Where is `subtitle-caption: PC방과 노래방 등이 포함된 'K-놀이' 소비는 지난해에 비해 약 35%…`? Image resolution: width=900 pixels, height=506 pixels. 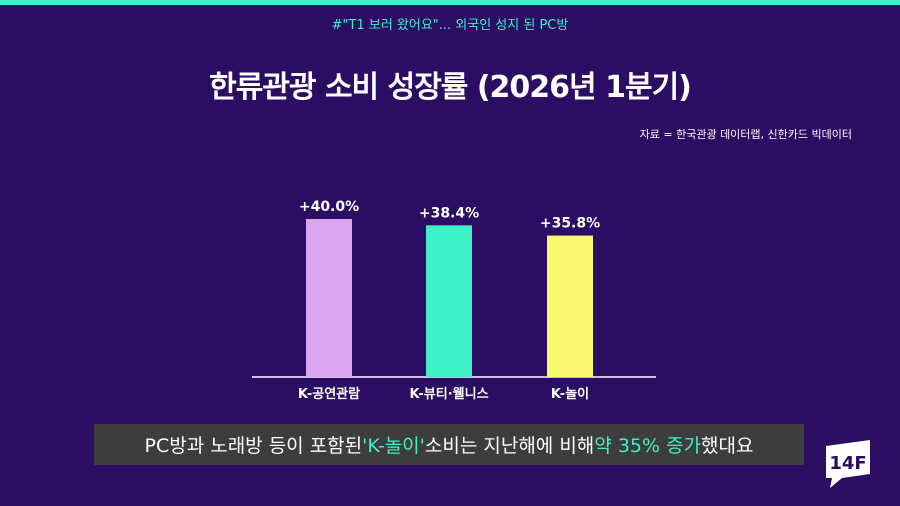 subtitle-caption: PC방과 노래방 등이 포함된 'K-놀이' 소비는 지난해에 비해 약 35%… is located at coordinates (449, 444).